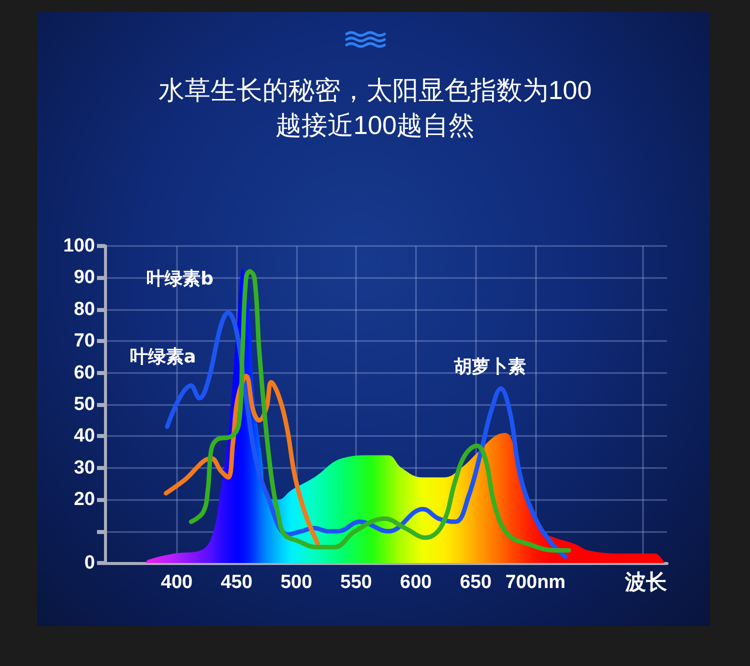  What do you see at coordinates (84, 373) in the screenshot?
I see `y-tick-label: 60` at bounding box center [84, 373].